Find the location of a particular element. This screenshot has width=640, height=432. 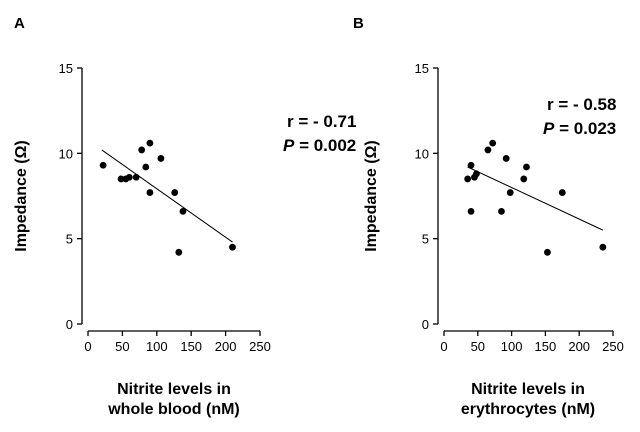

stat-p: P = 0.002 is located at coordinates (319, 145).